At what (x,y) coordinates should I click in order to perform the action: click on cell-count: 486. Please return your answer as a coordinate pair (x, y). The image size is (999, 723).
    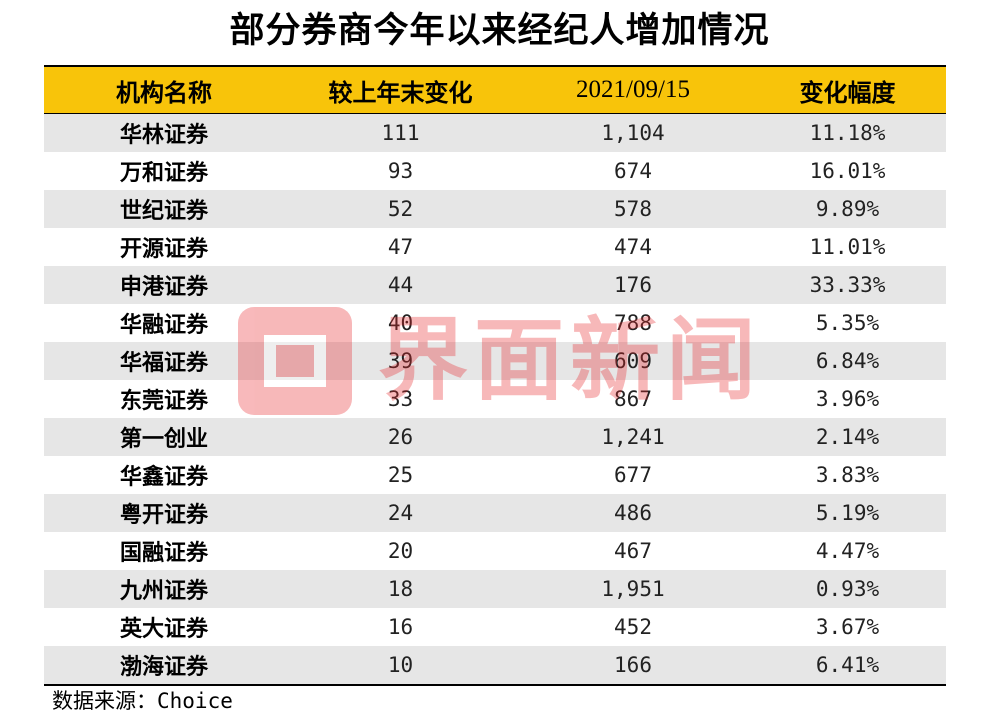
    Looking at the image, I should click on (633, 513).